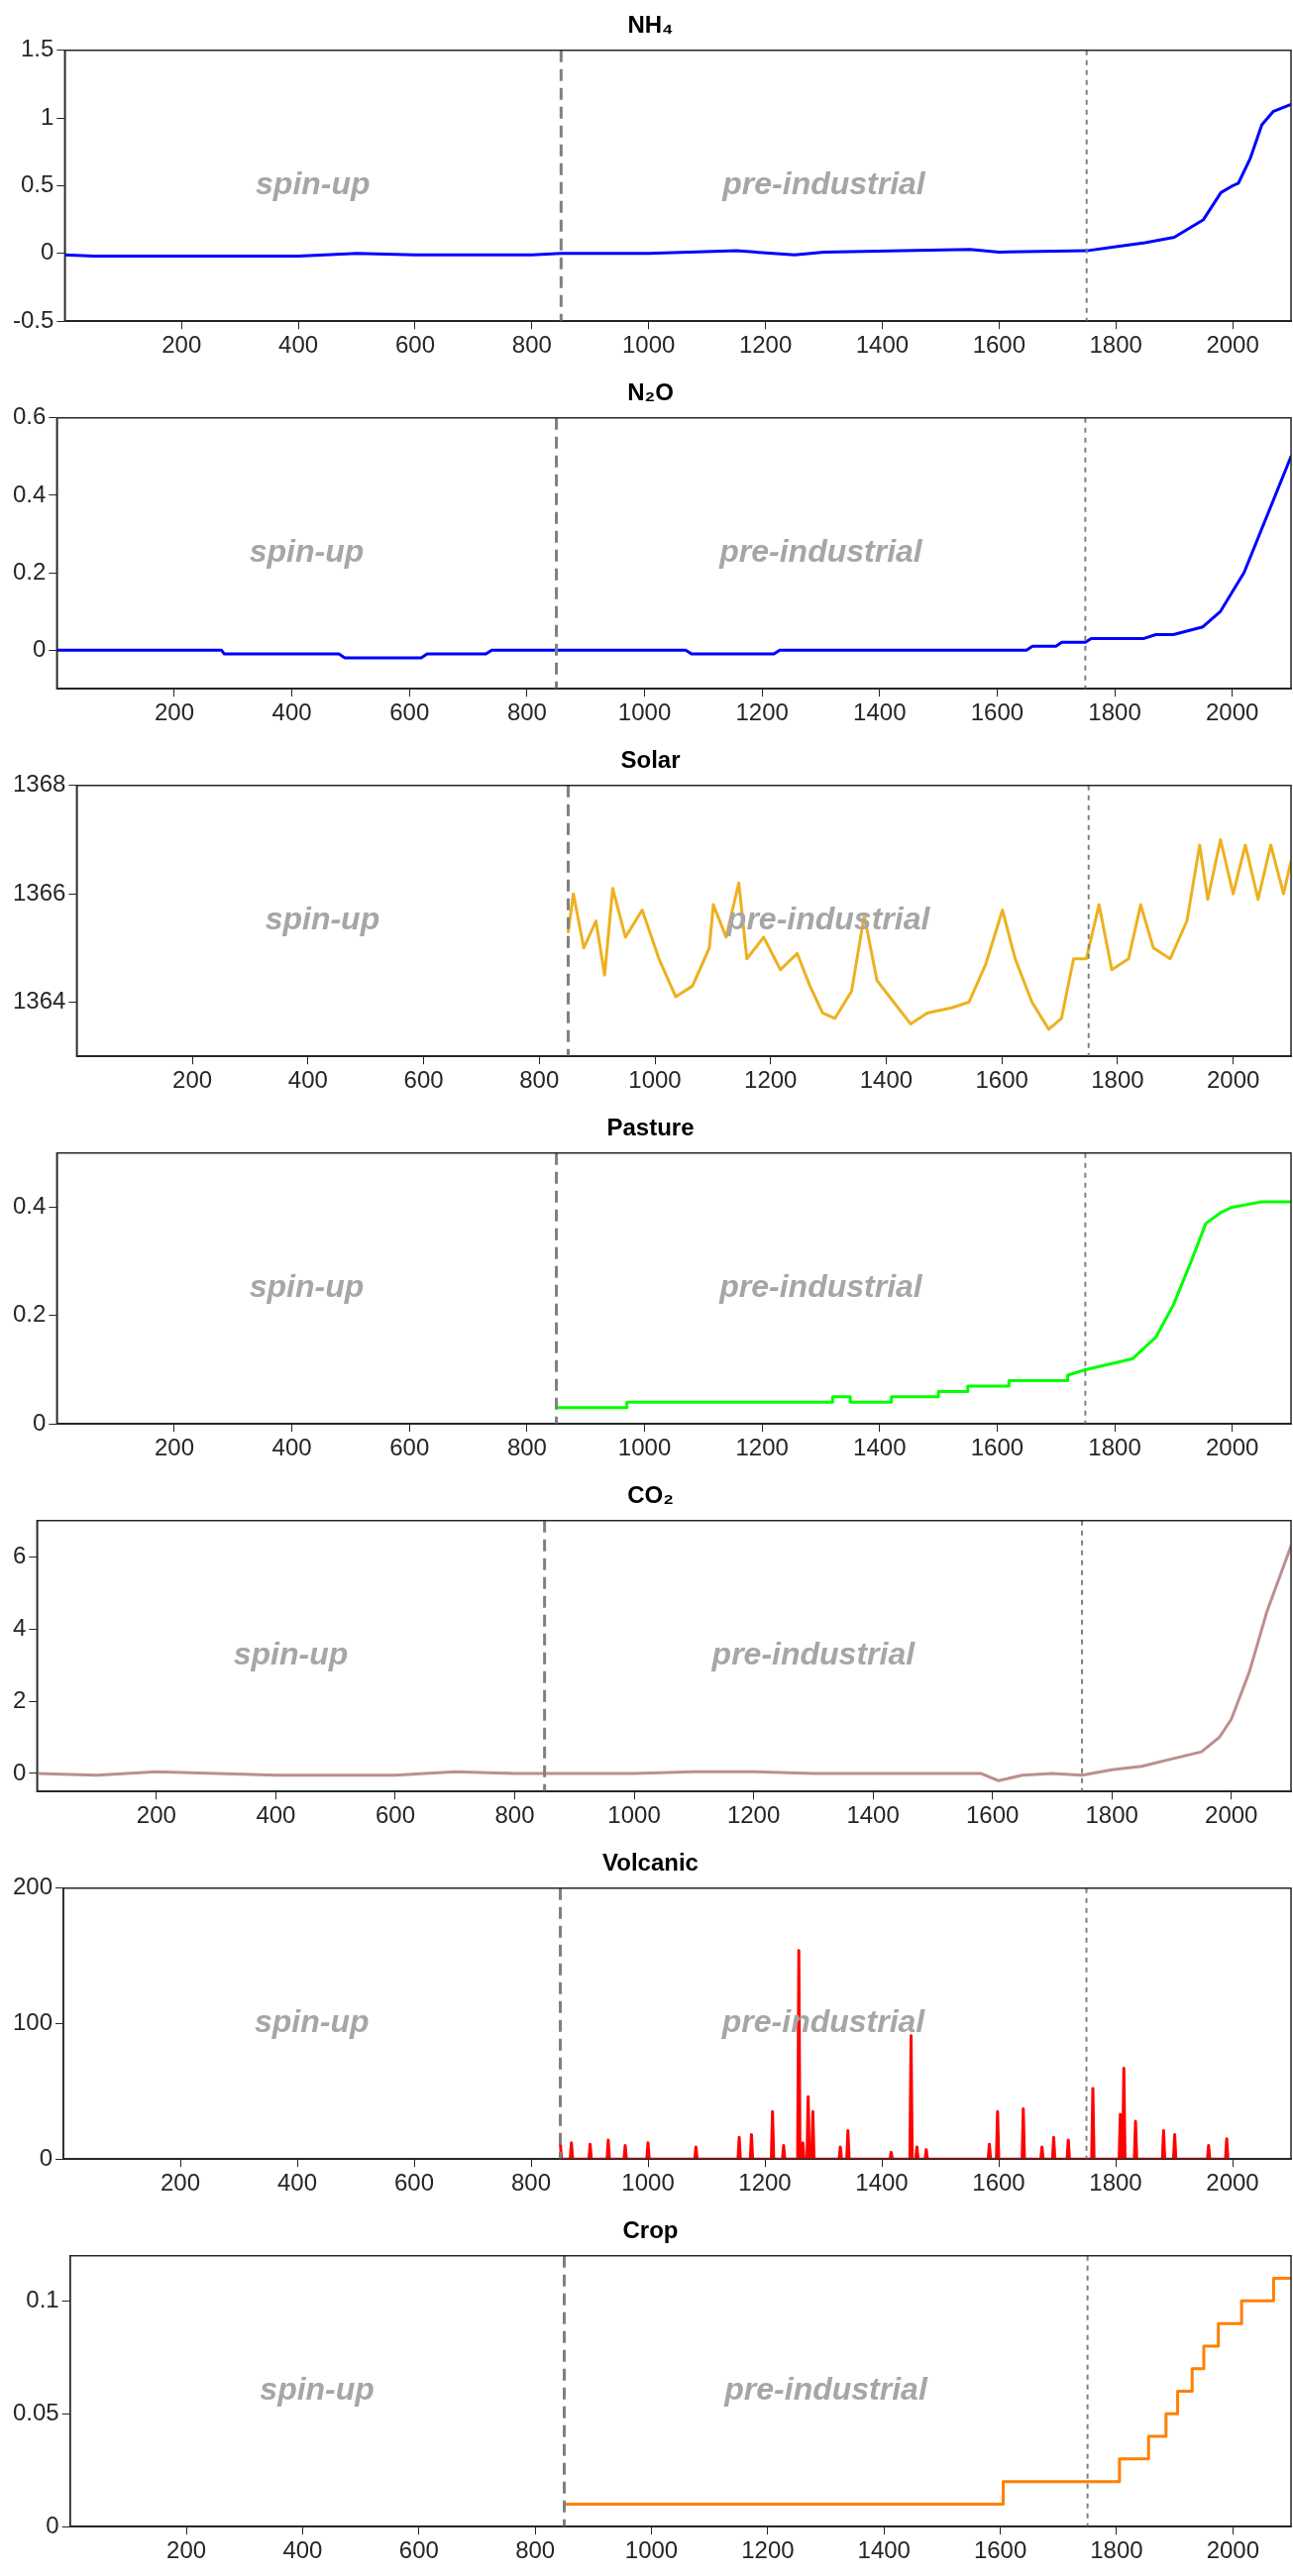  Describe the element at coordinates (42, 2299) in the screenshot. I see `y-tick-label: 0.1` at that location.